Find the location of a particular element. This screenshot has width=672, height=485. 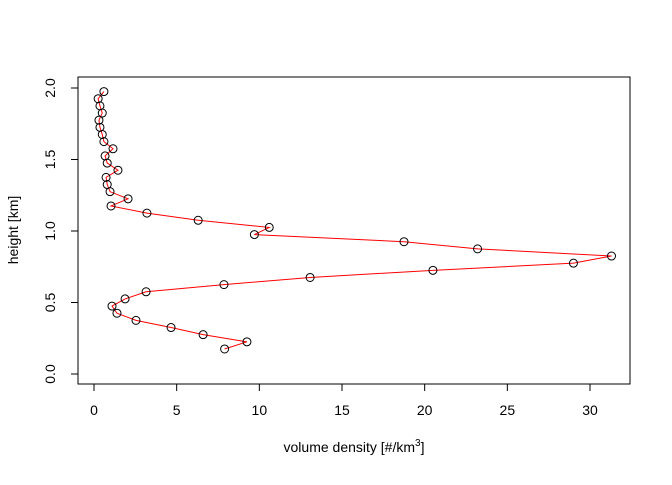

x-tick-label: 30 is located at coordinates (590, 410).